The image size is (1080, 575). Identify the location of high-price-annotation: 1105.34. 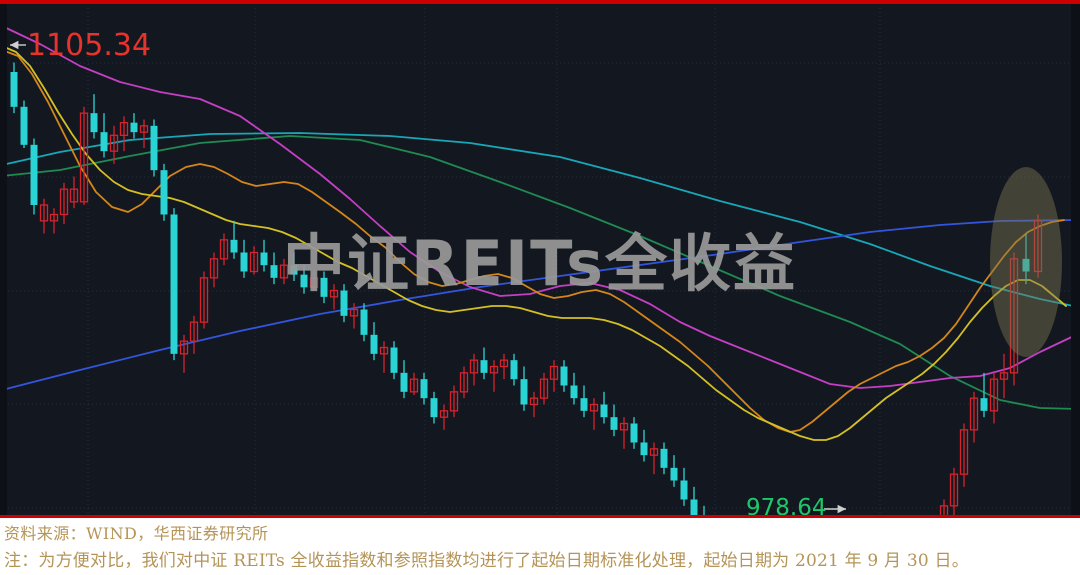
(89, 45).